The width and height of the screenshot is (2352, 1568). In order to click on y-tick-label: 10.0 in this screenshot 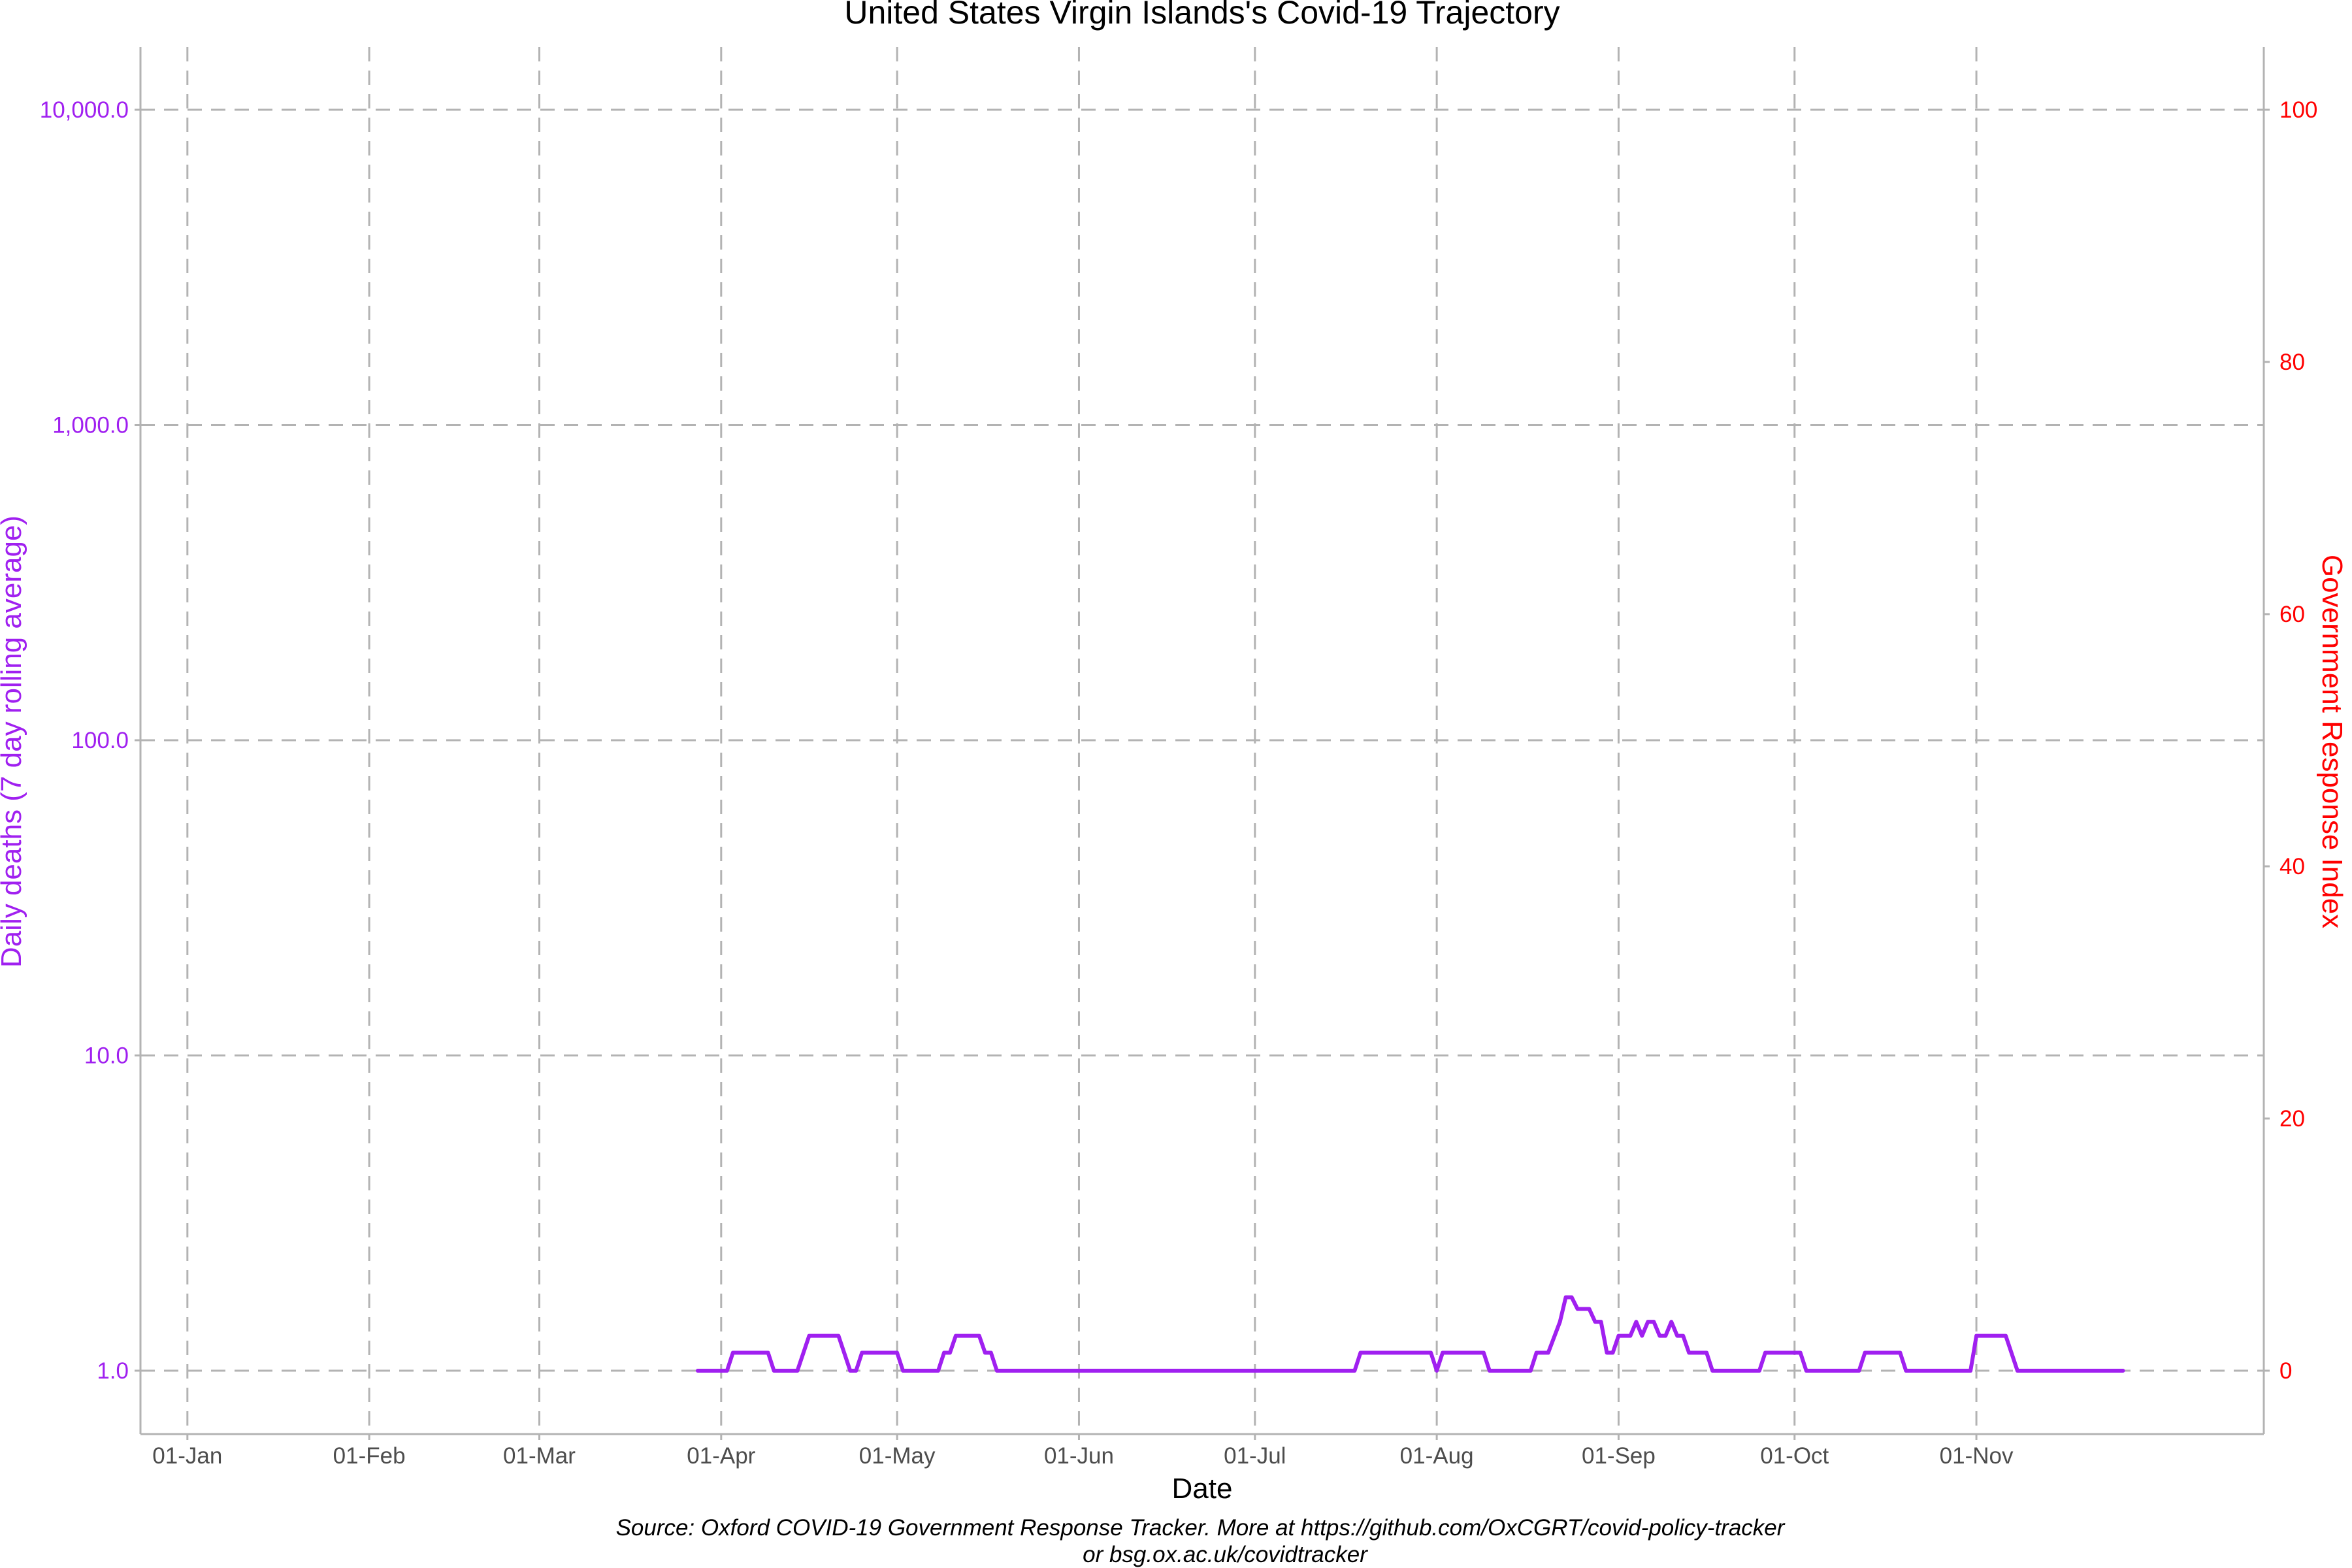, I will do `click(106, 1056)`.